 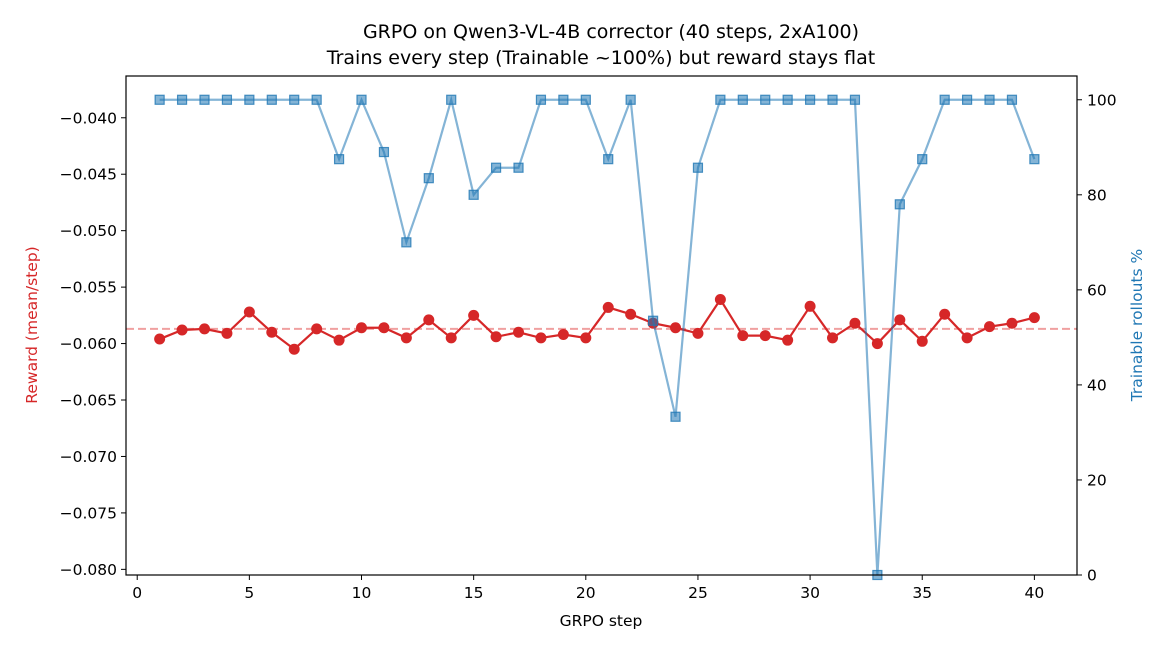 What do you see at coordinates (88, 457) in the screenshot?
I see `y-left-tick-label: −0.070` at bounding box center [88, 457].